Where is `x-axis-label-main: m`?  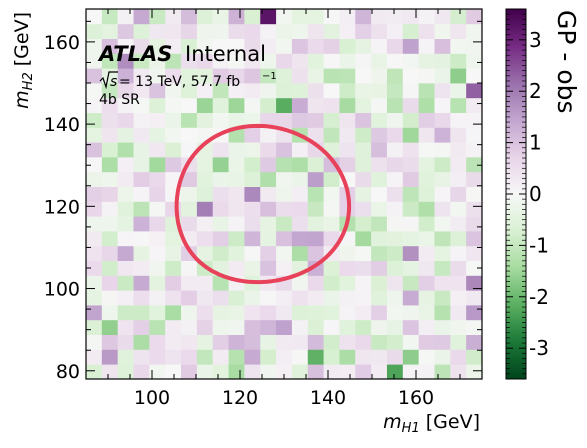
x-axis-label-main: m is located at coordinates (392, 422).